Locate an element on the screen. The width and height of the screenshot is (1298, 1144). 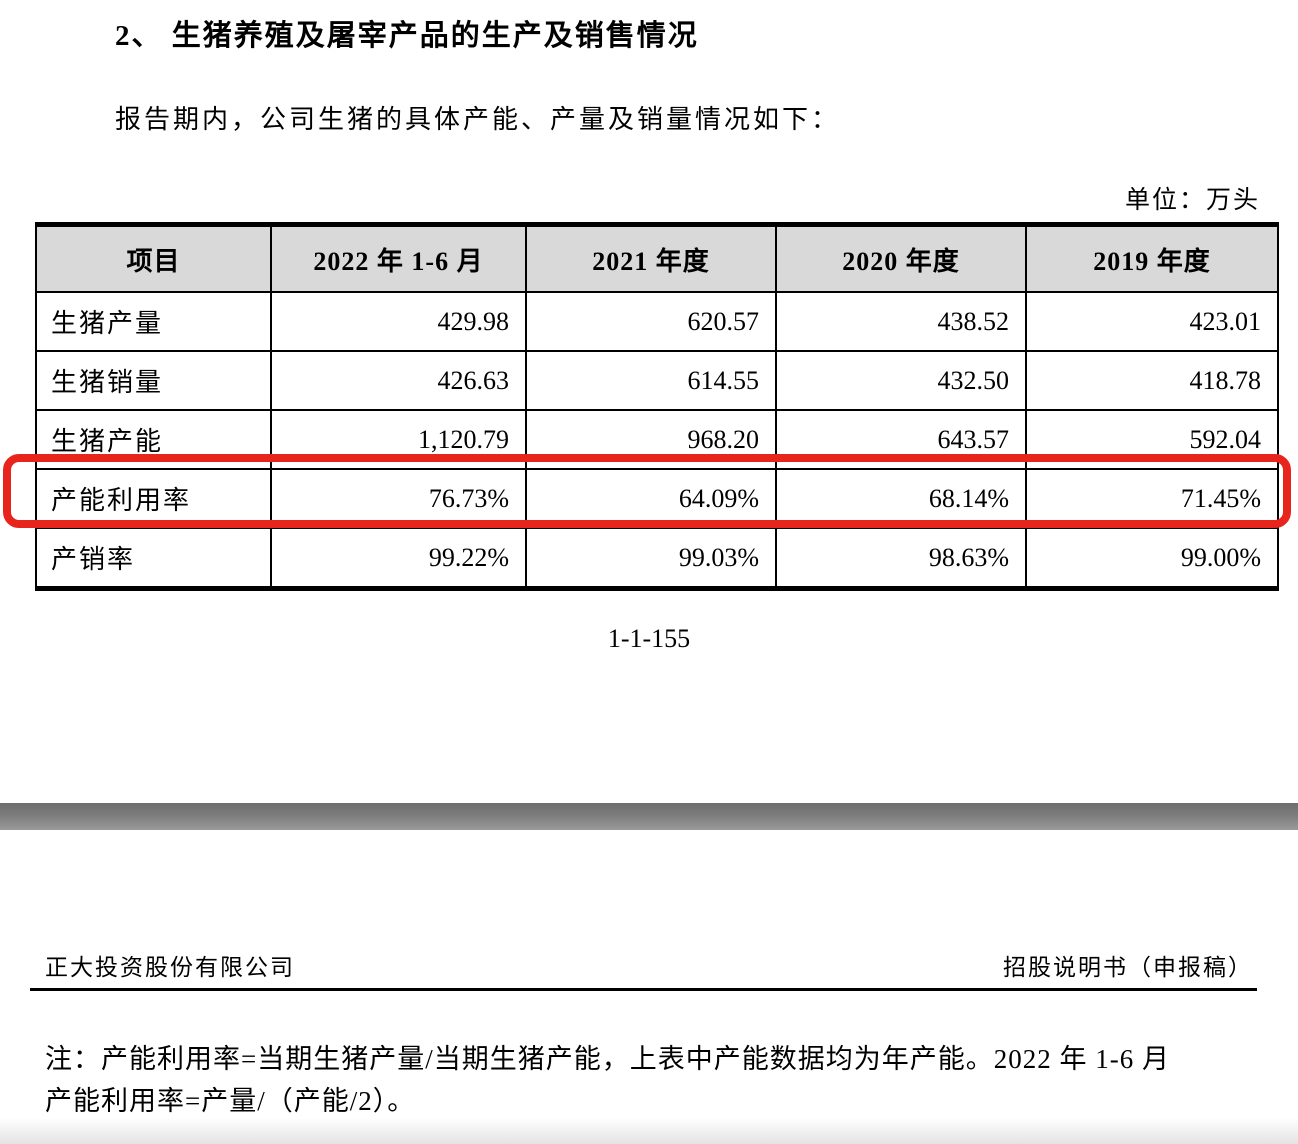
company-name: 正大投资股份有限公司 is located at coordinates (170, 967).